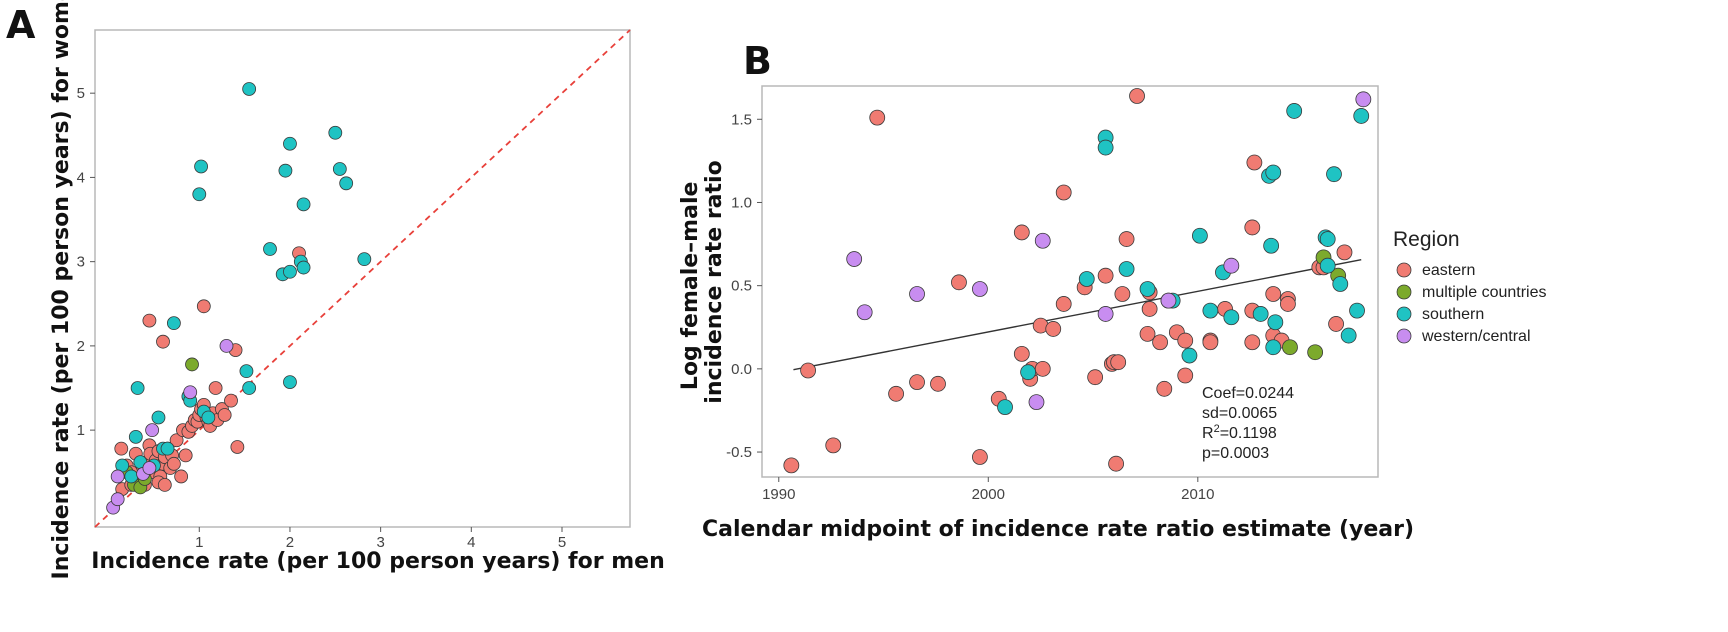 This screenshot has width=1728, height=632. I want to click on panel-b-y-axis-title-line1: Log female–male incidence rate ratio, so click(702, 281).